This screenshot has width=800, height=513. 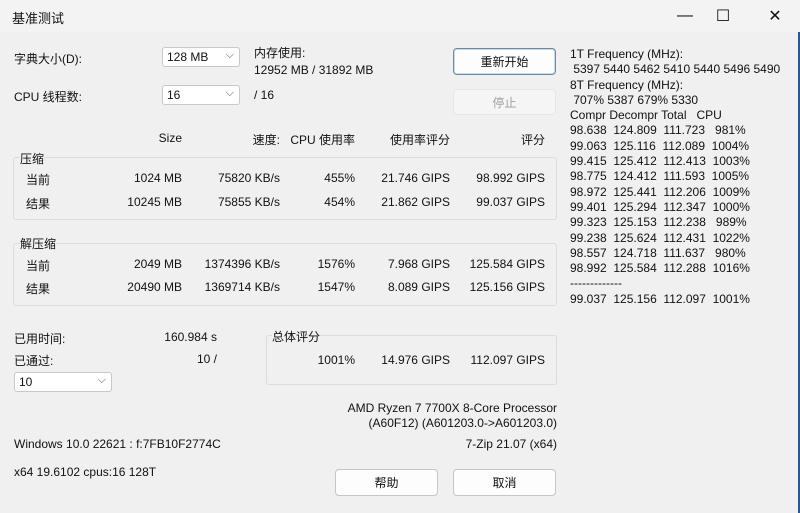 I want to click on passes-select: 10 ⌵, so click(x=63, y=382).